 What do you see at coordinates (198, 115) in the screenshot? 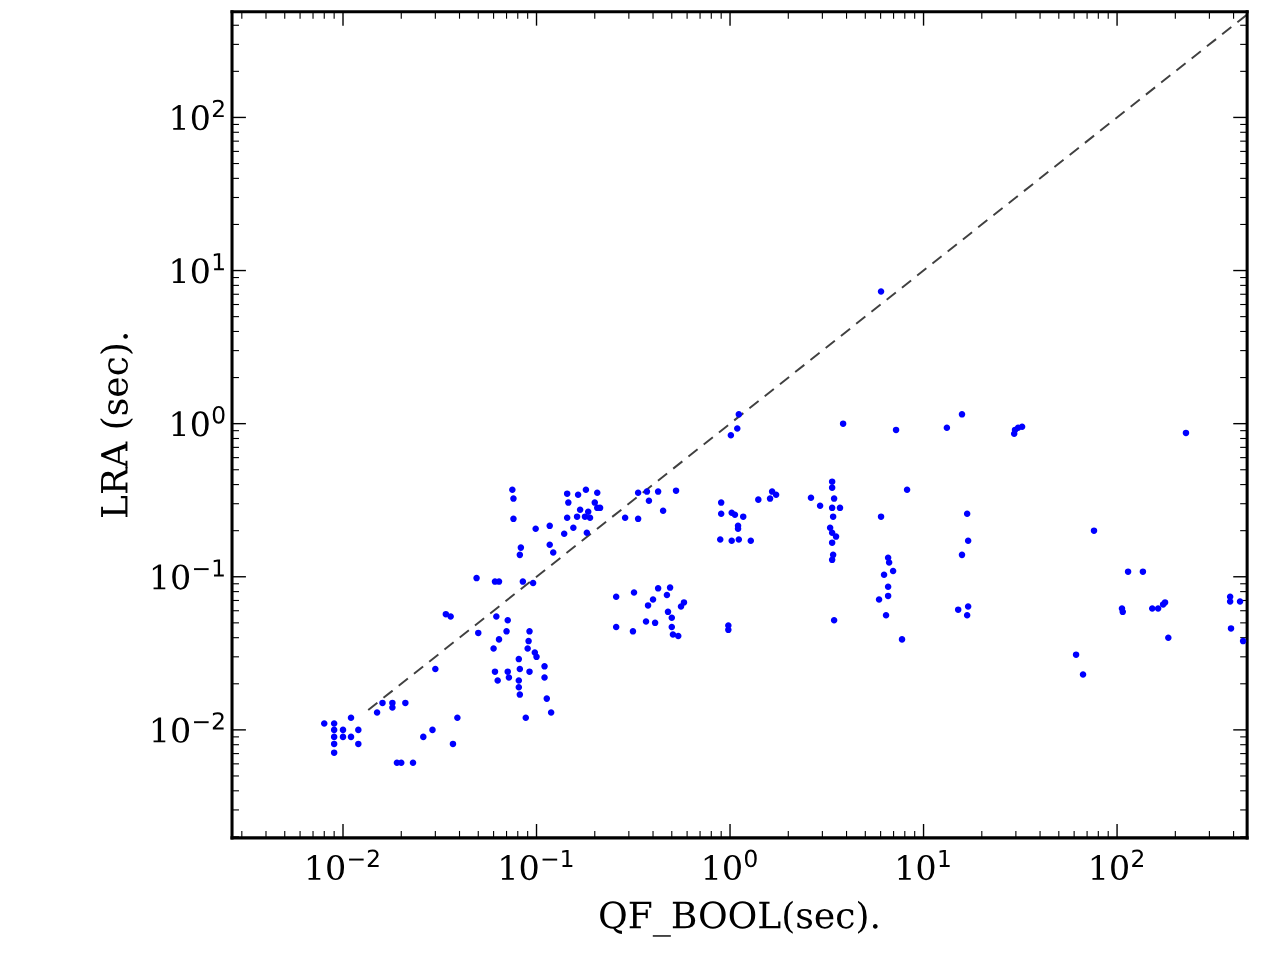
I see `y-tick-label: 10$^{2}$` at bounding box center [198, 115].